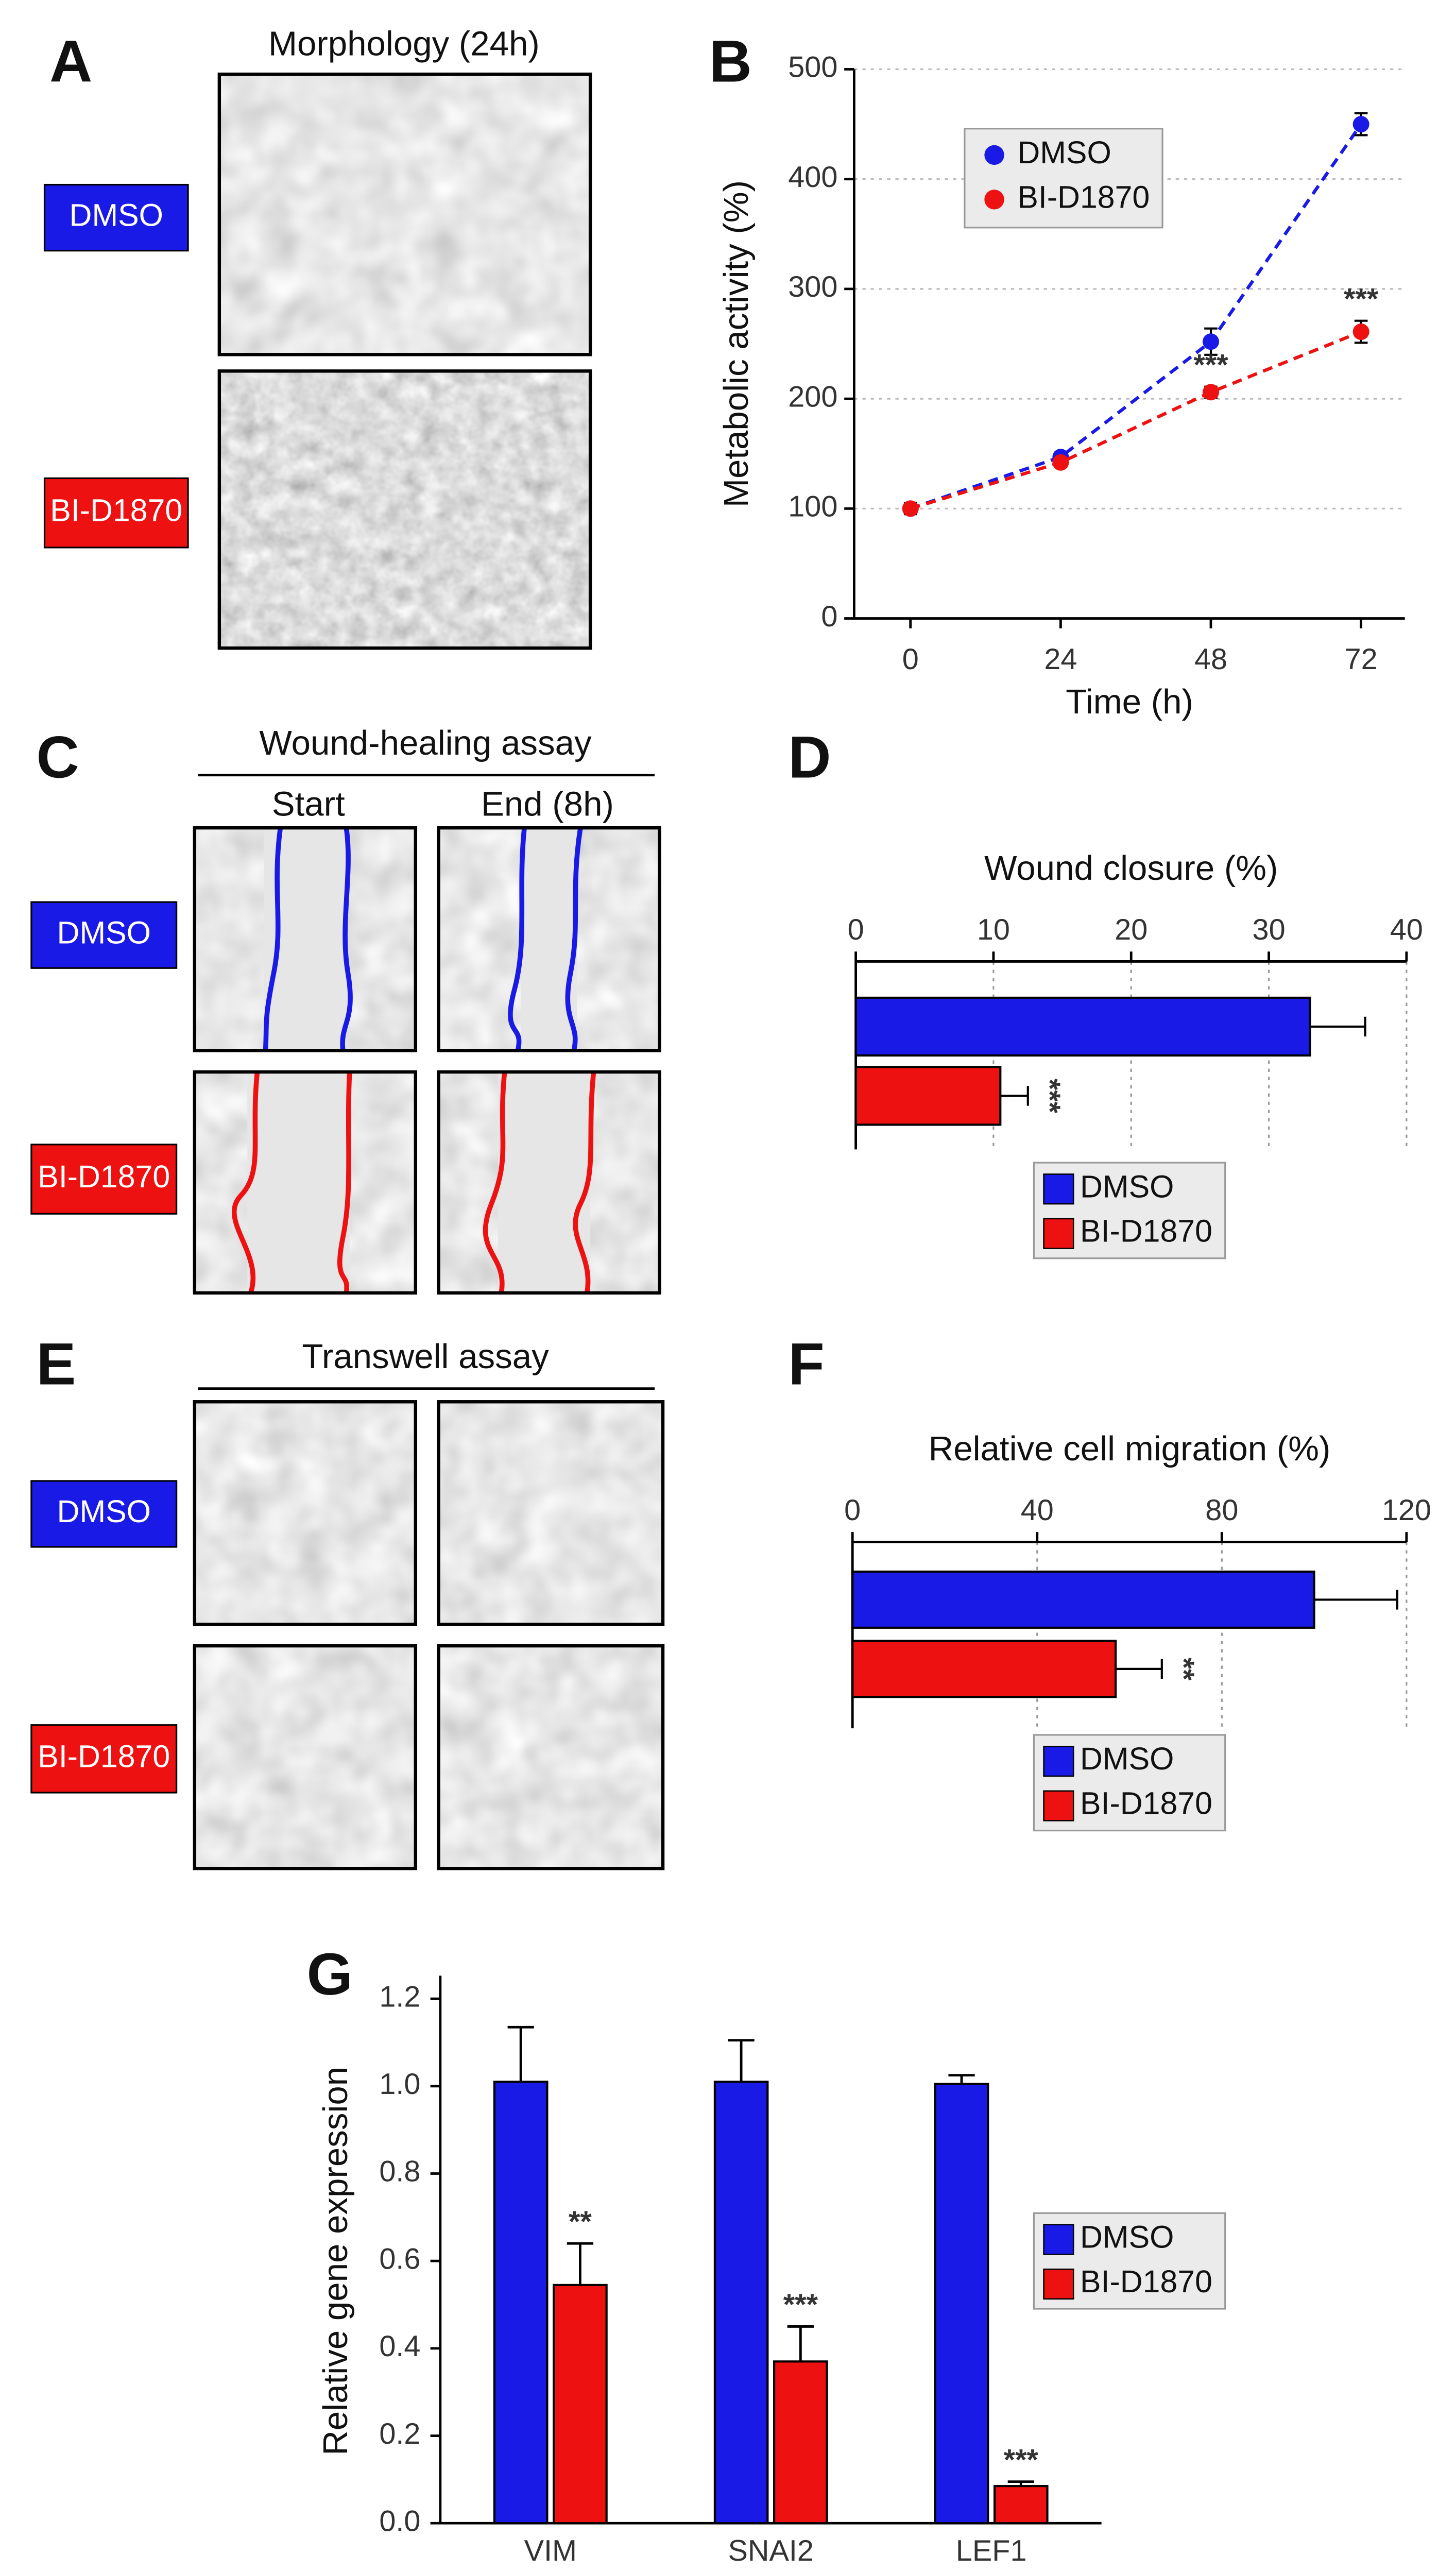 The image size is (1456, 2572). I want to click on y-tick-label: 0.2, so click(399, 2433).